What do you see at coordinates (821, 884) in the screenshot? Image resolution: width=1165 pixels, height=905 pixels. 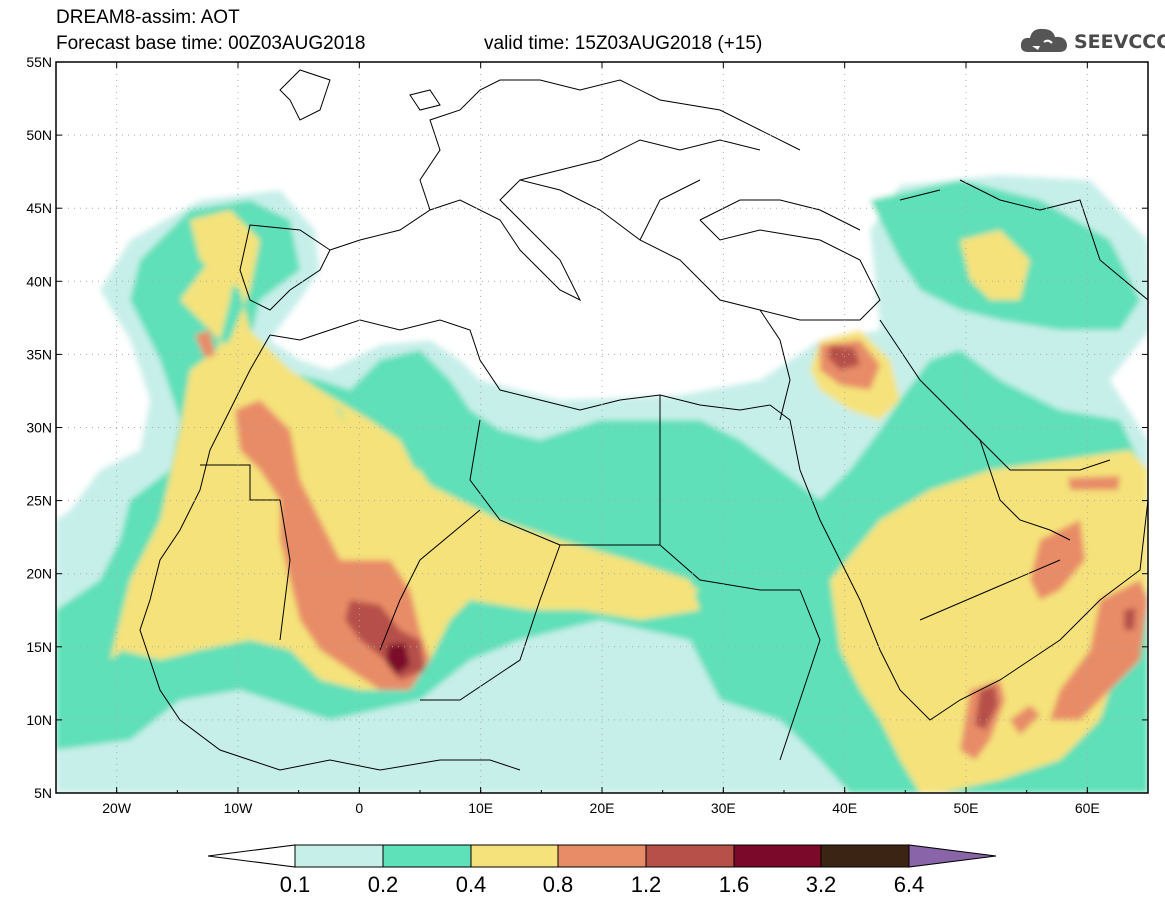 I see `colorbar-label-7: 3.2` at bounding box center [821, 884].